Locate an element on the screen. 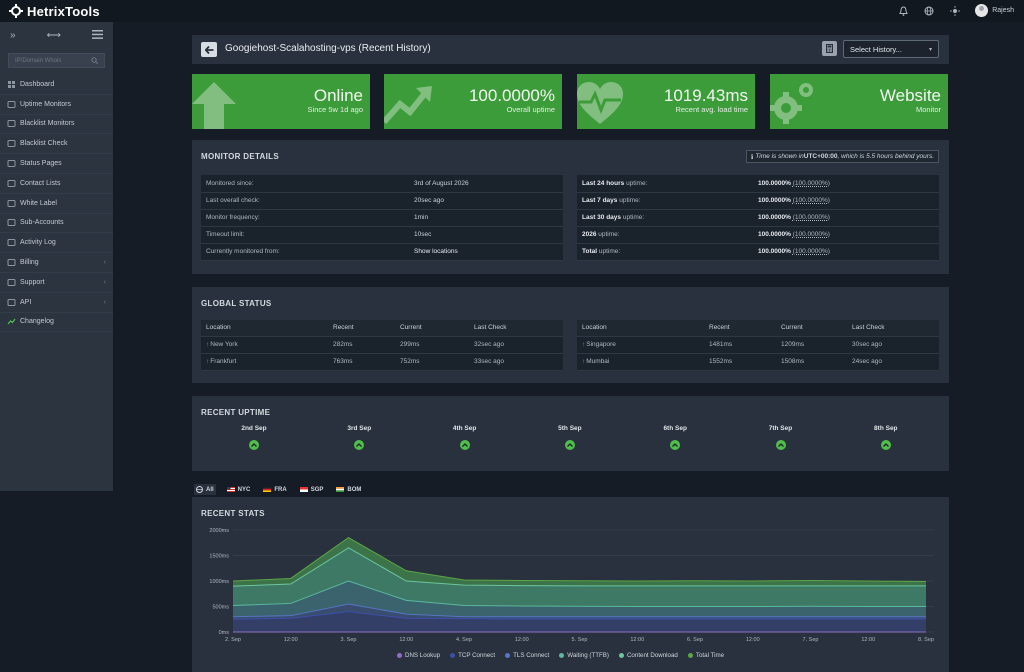 This screenshot has width=1024, height=672. support-icon is located at coordinates (11, 282).